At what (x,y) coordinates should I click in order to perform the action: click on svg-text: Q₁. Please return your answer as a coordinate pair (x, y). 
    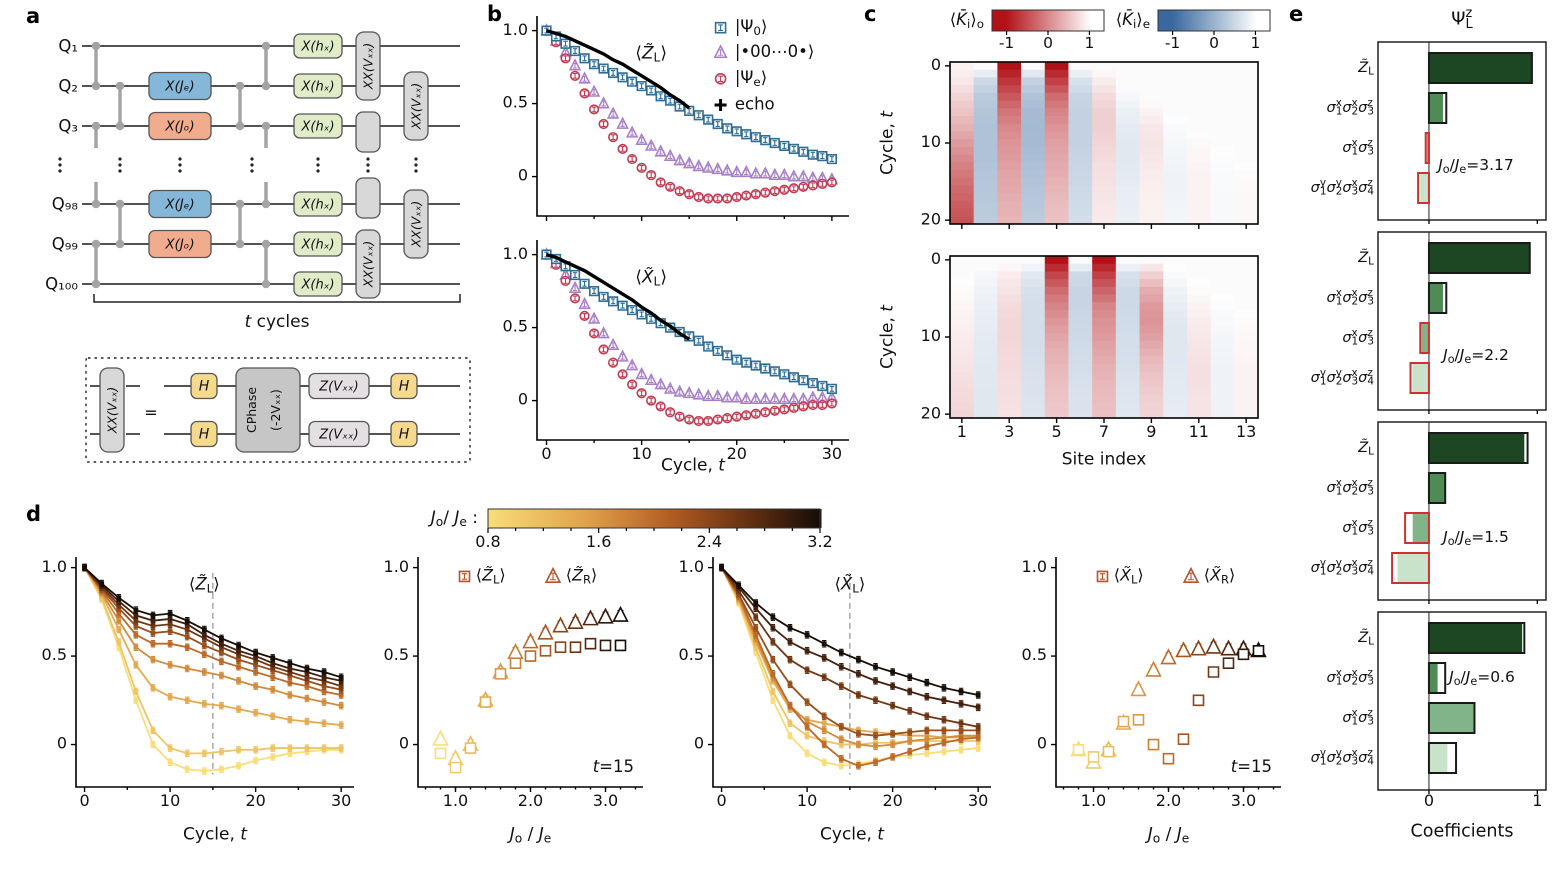
    Looking at the image, I should click on (68, 46).